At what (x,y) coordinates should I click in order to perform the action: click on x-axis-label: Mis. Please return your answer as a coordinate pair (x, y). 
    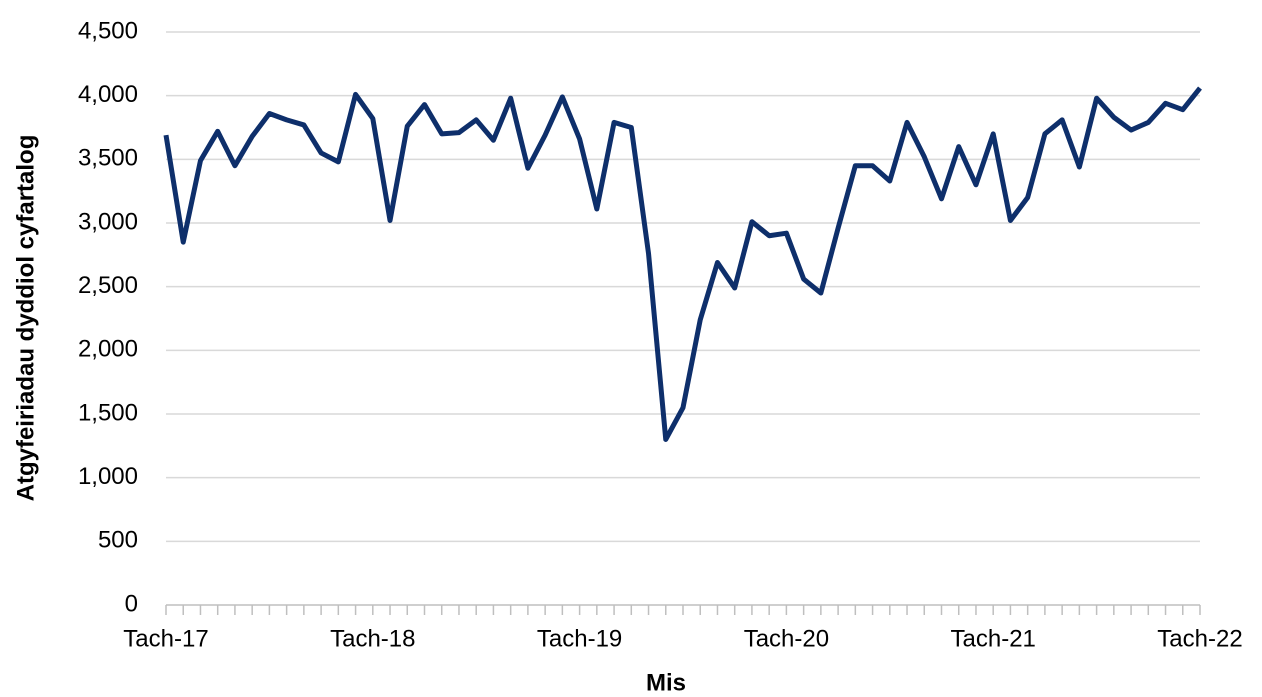
    Looking at the image, I should click on (666, 682).